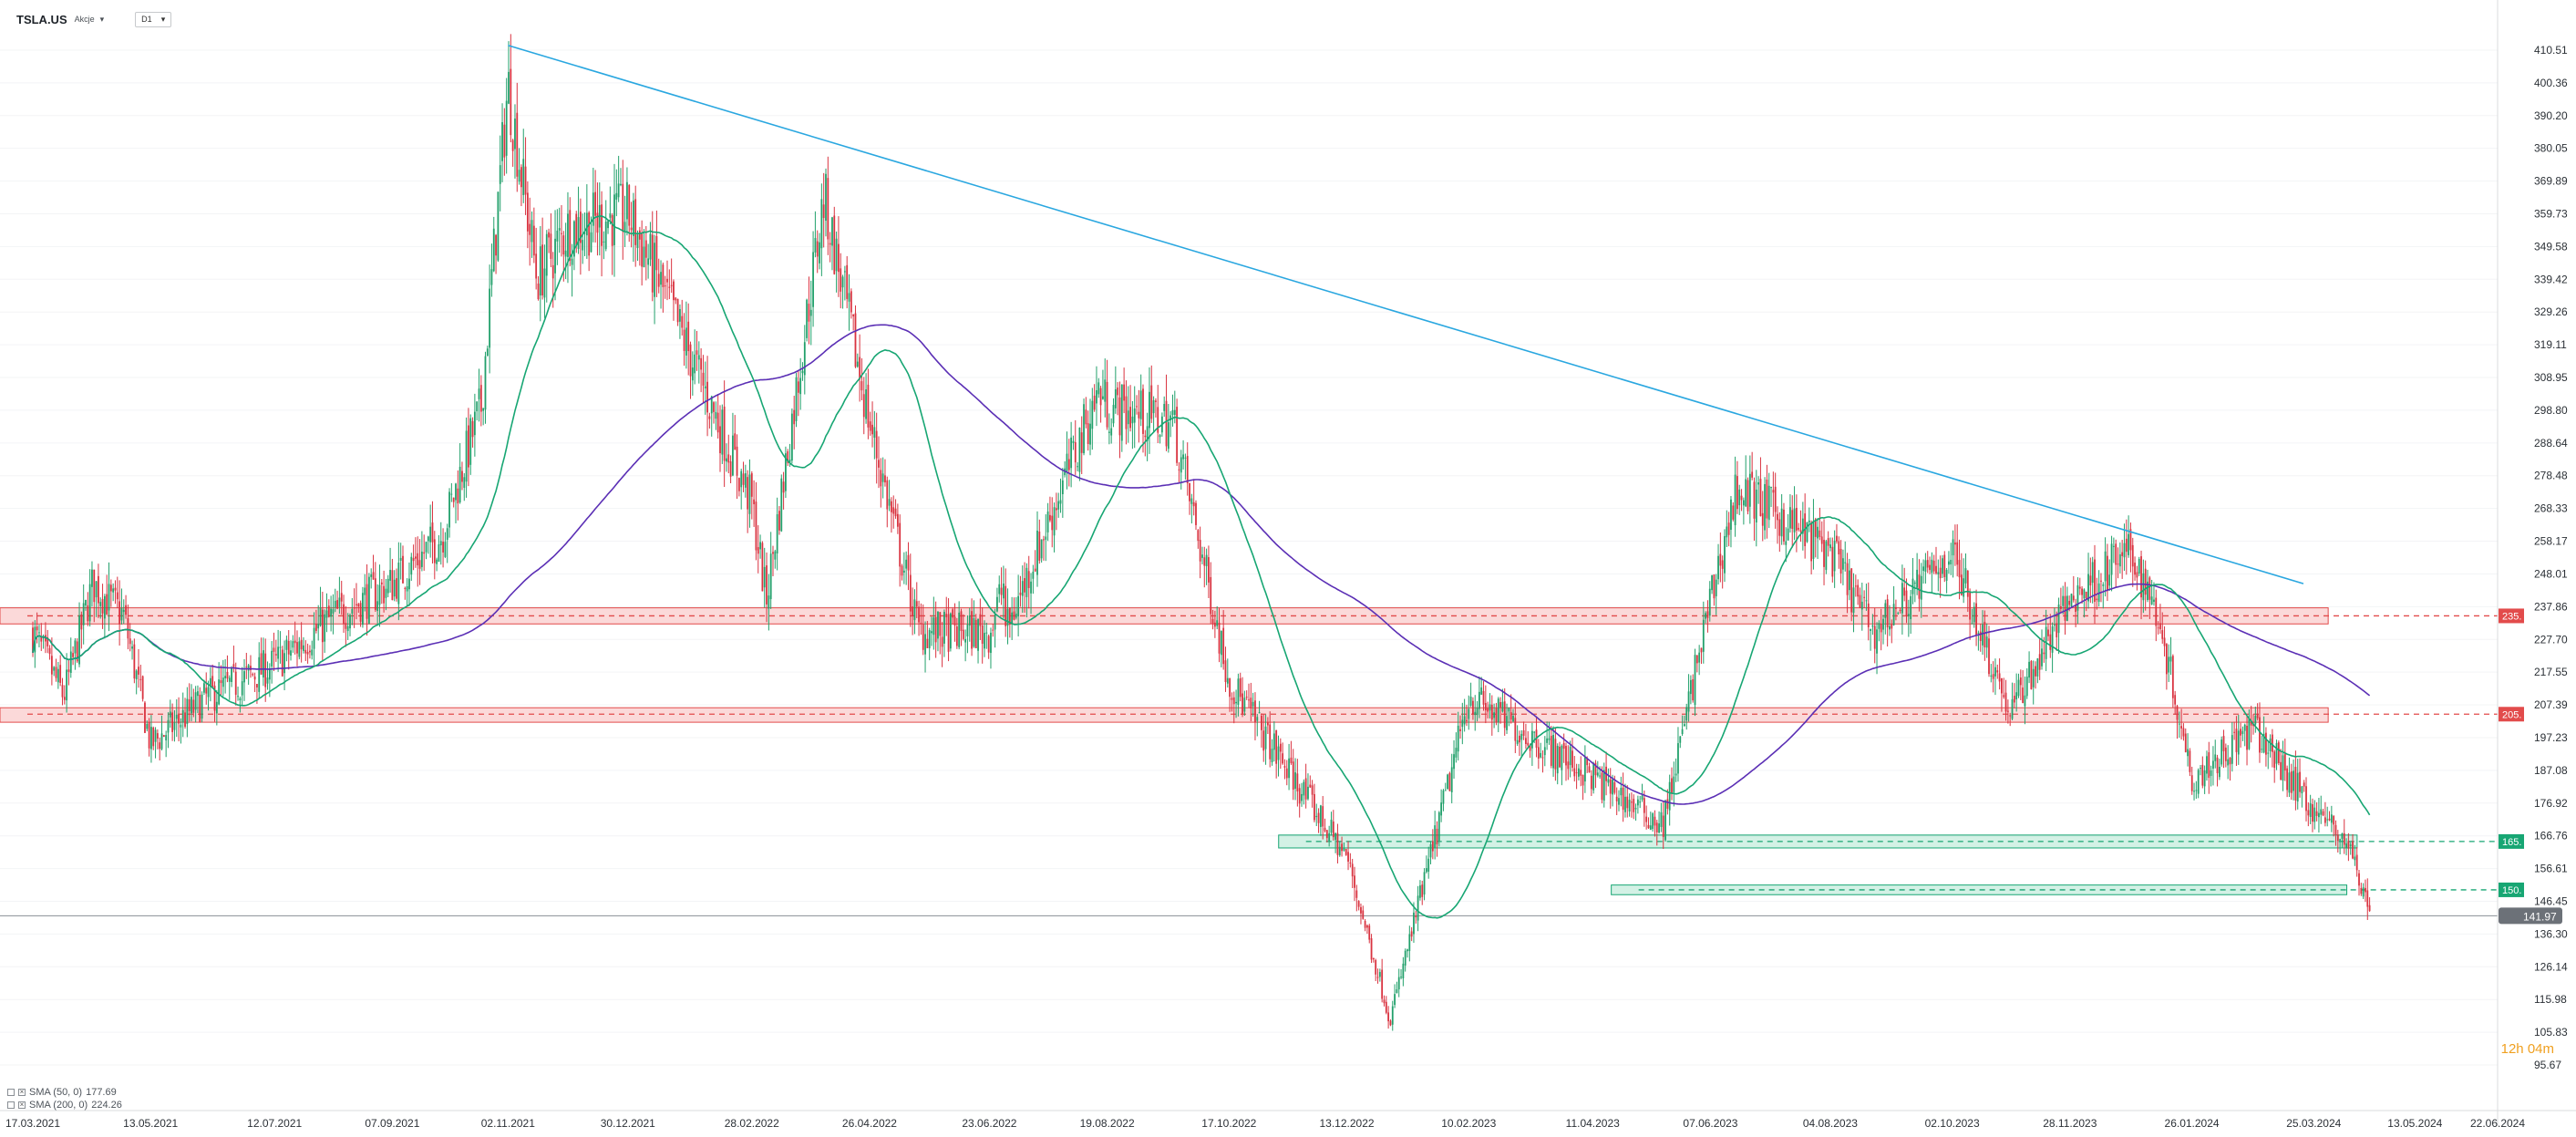 This screenshot has width=2576, height=1137. I want to click on y-tick-label: 146.45, so click(2551, 900).